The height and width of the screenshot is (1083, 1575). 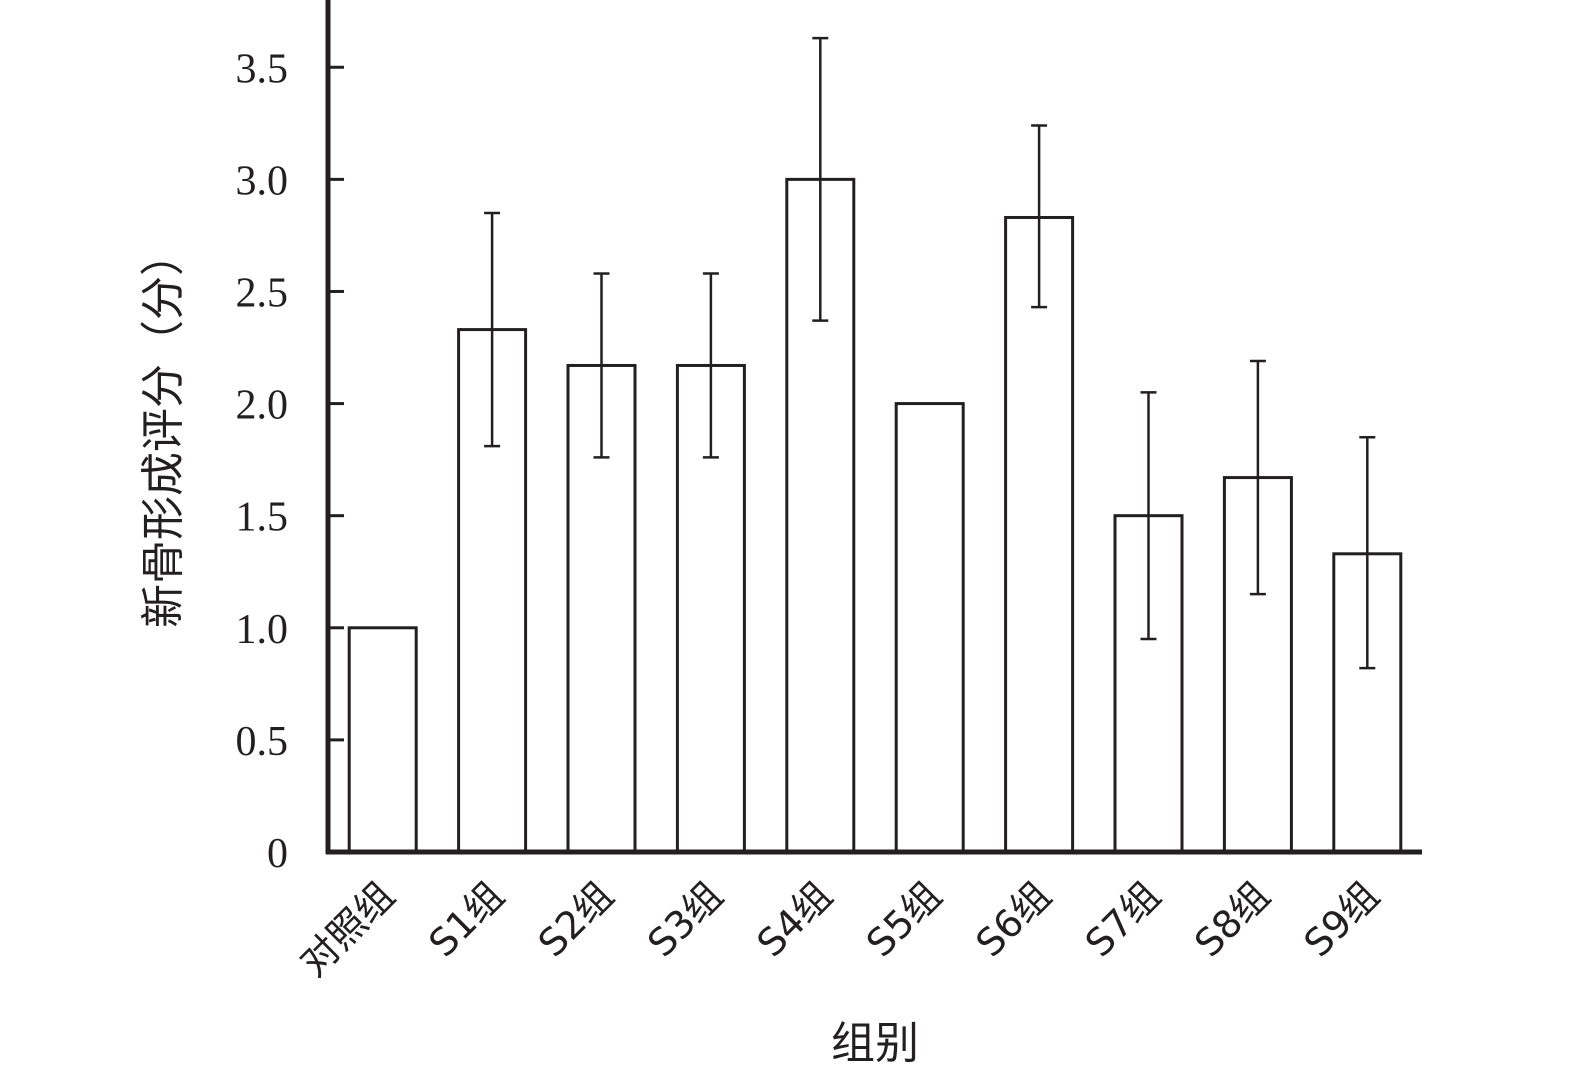 What do you see at coordinates (1013, 919) in the screenshot?
I see `x-category-label: S6组` at bounding box center [1013, 919].